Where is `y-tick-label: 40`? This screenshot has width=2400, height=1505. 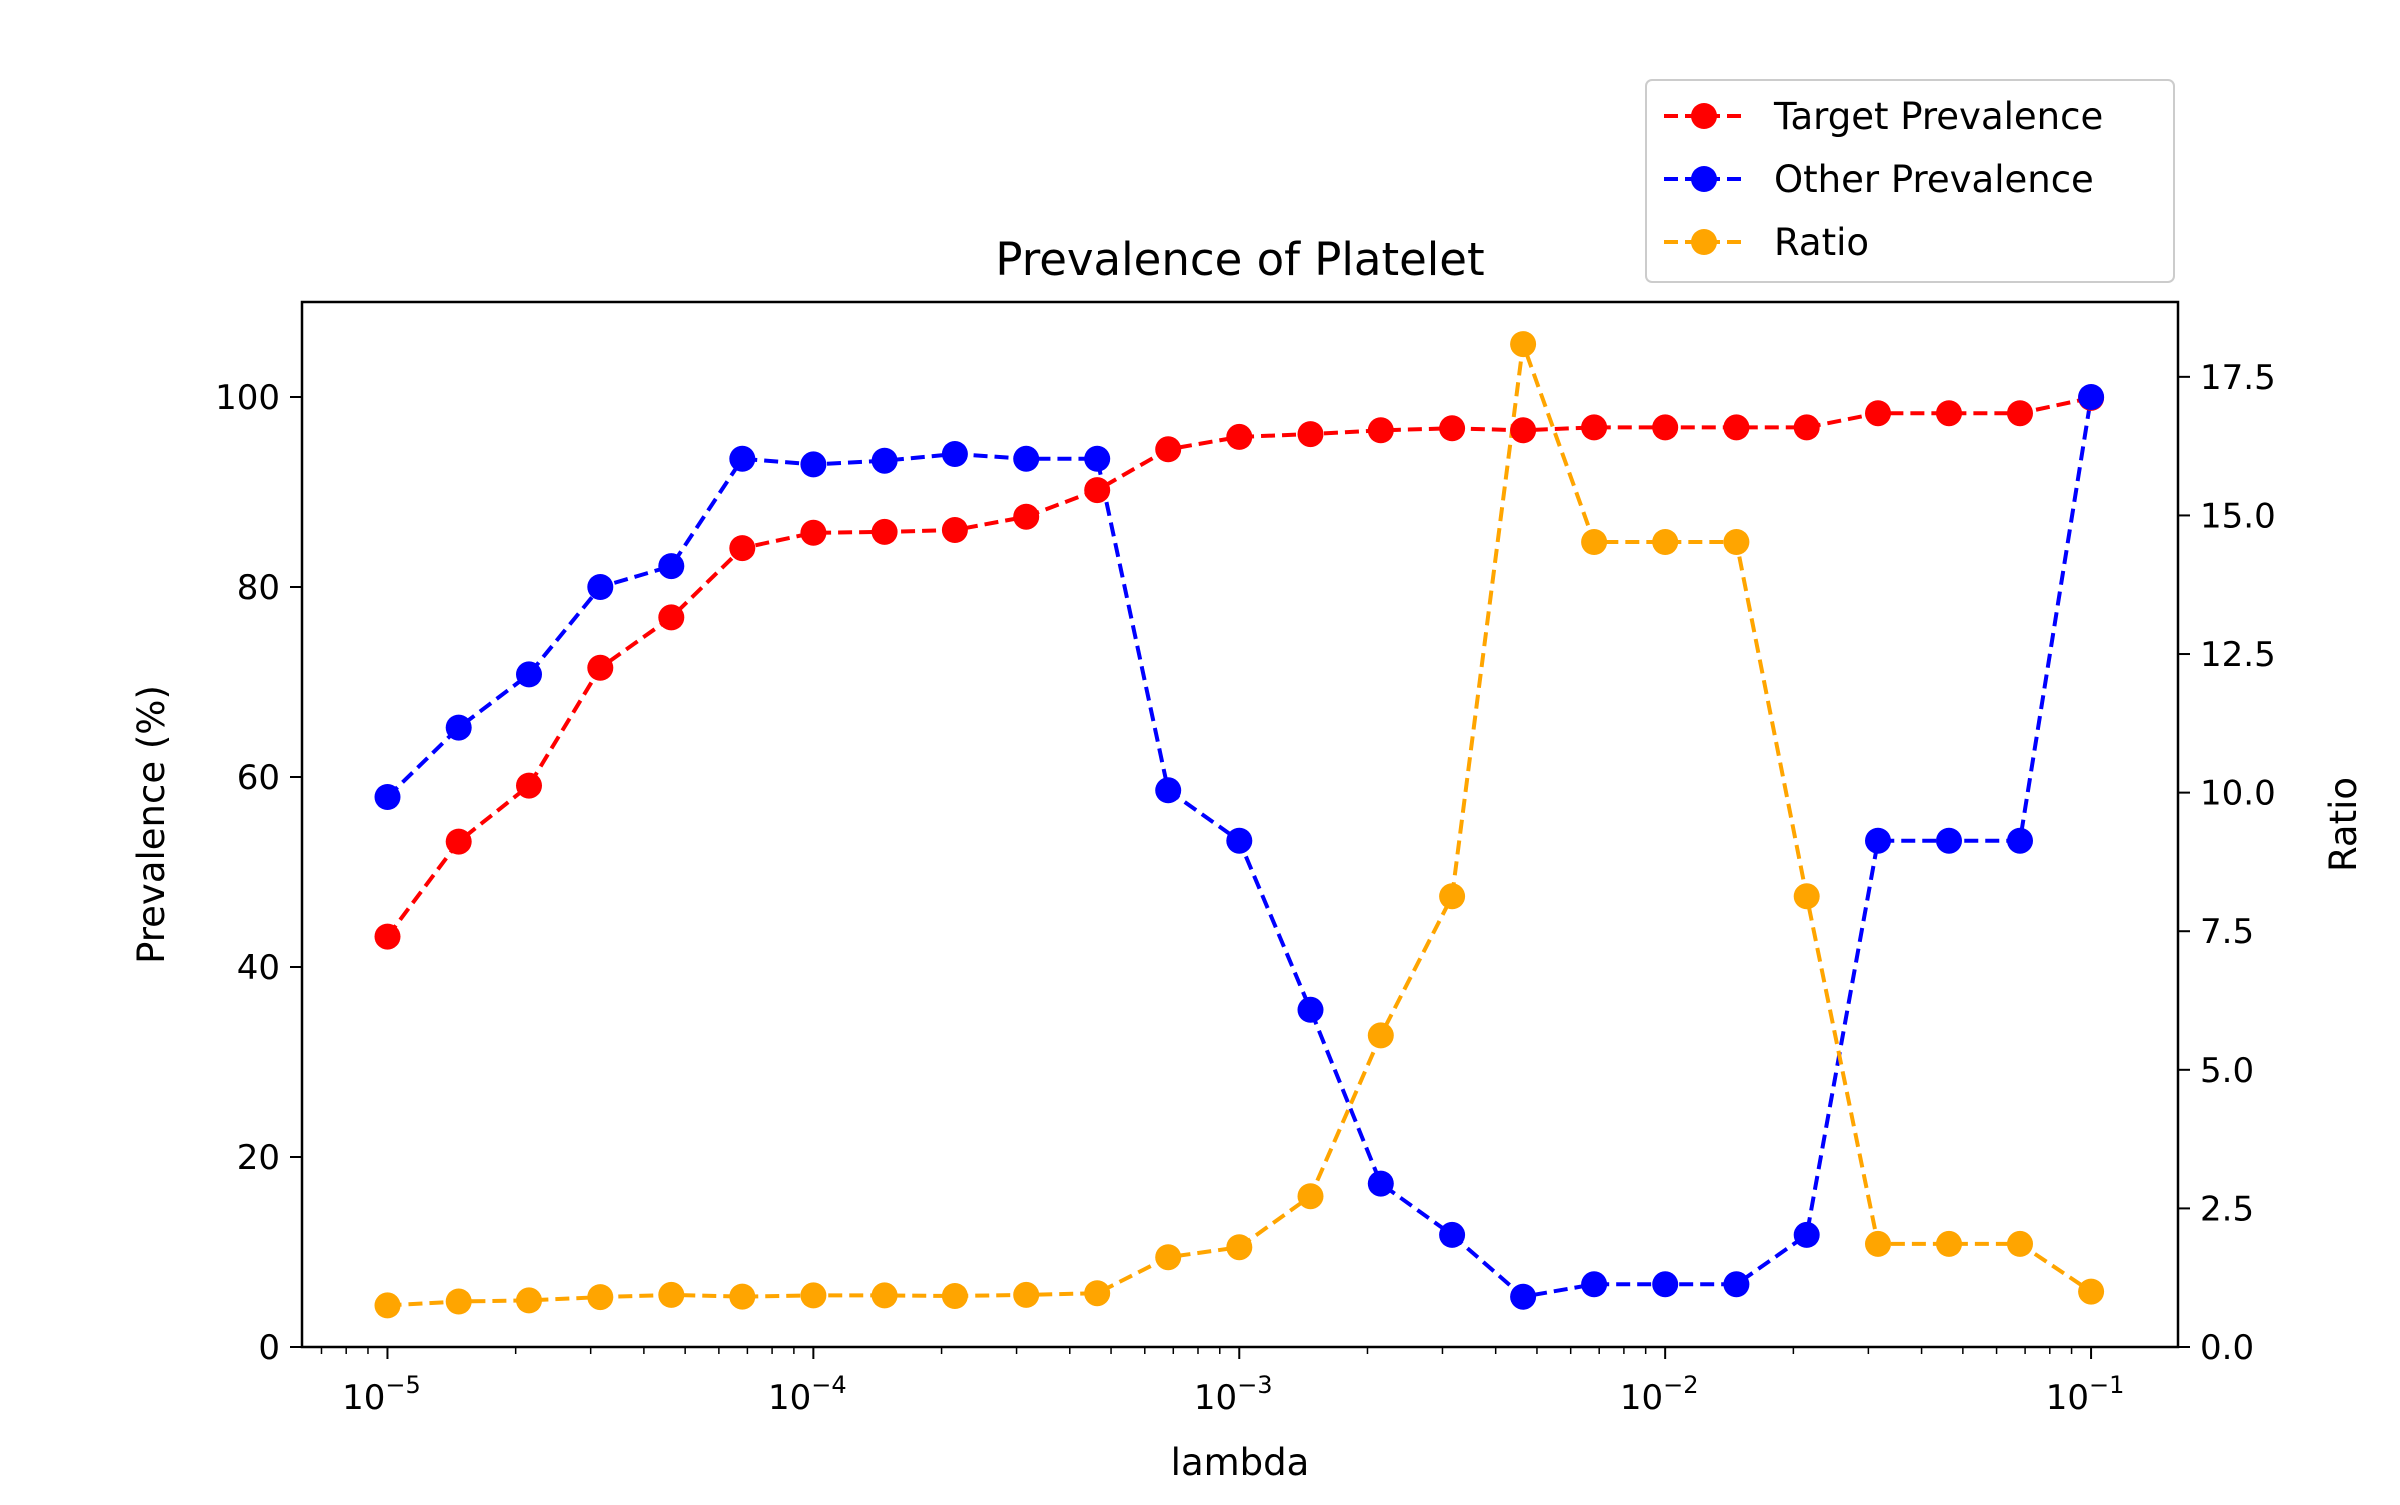 y-tick-label: 40 is located at coordinates (258, 968).